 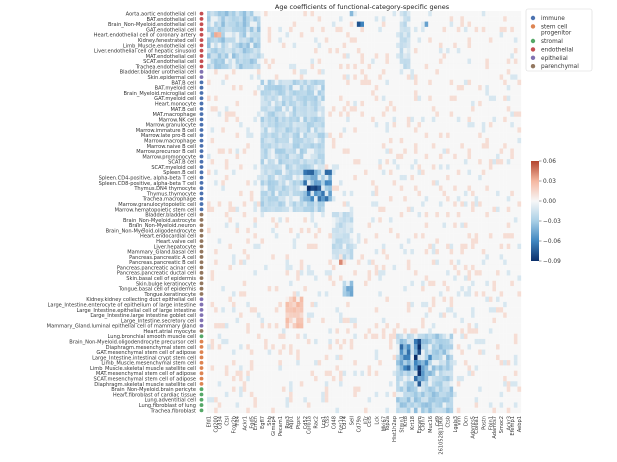 What do you see at coordinates (155, 210) in the screenshot?
I see `row-label: Marrow.hematopoietic stem cell` at bounding box center [155, 210].